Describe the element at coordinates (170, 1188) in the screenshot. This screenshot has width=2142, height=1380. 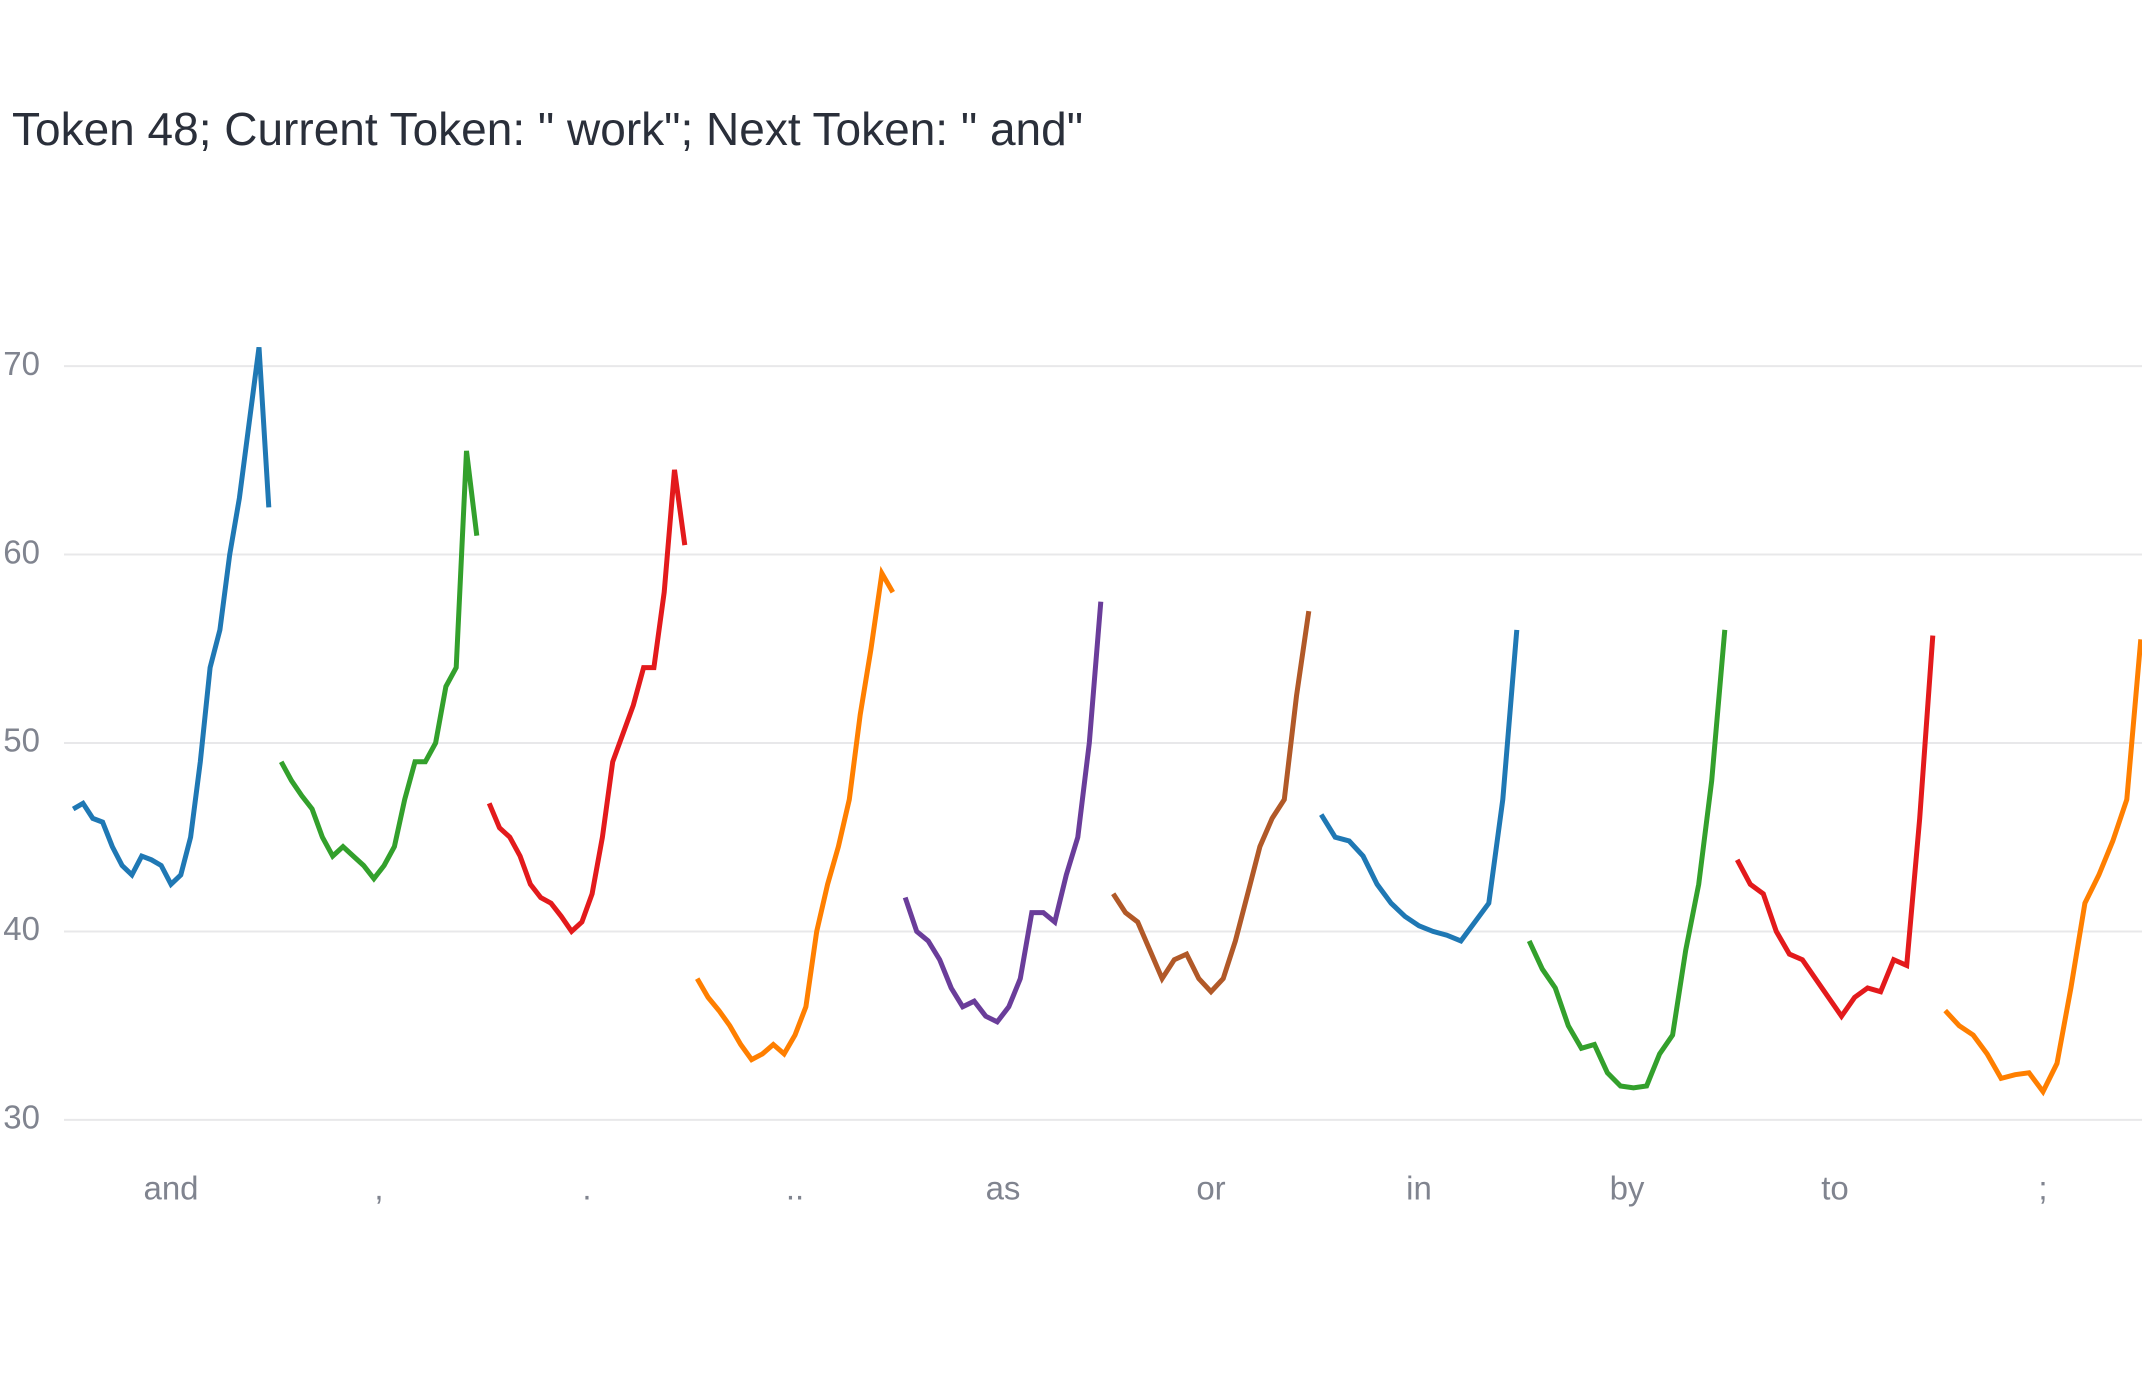
I see `x-tick-label: and` at that location.